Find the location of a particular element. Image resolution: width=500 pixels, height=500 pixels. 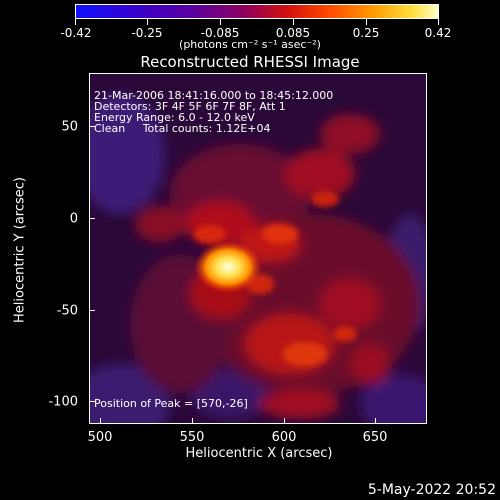

plot-title: Reconstructed RHESSI Image is located at coordinates (250, 62).